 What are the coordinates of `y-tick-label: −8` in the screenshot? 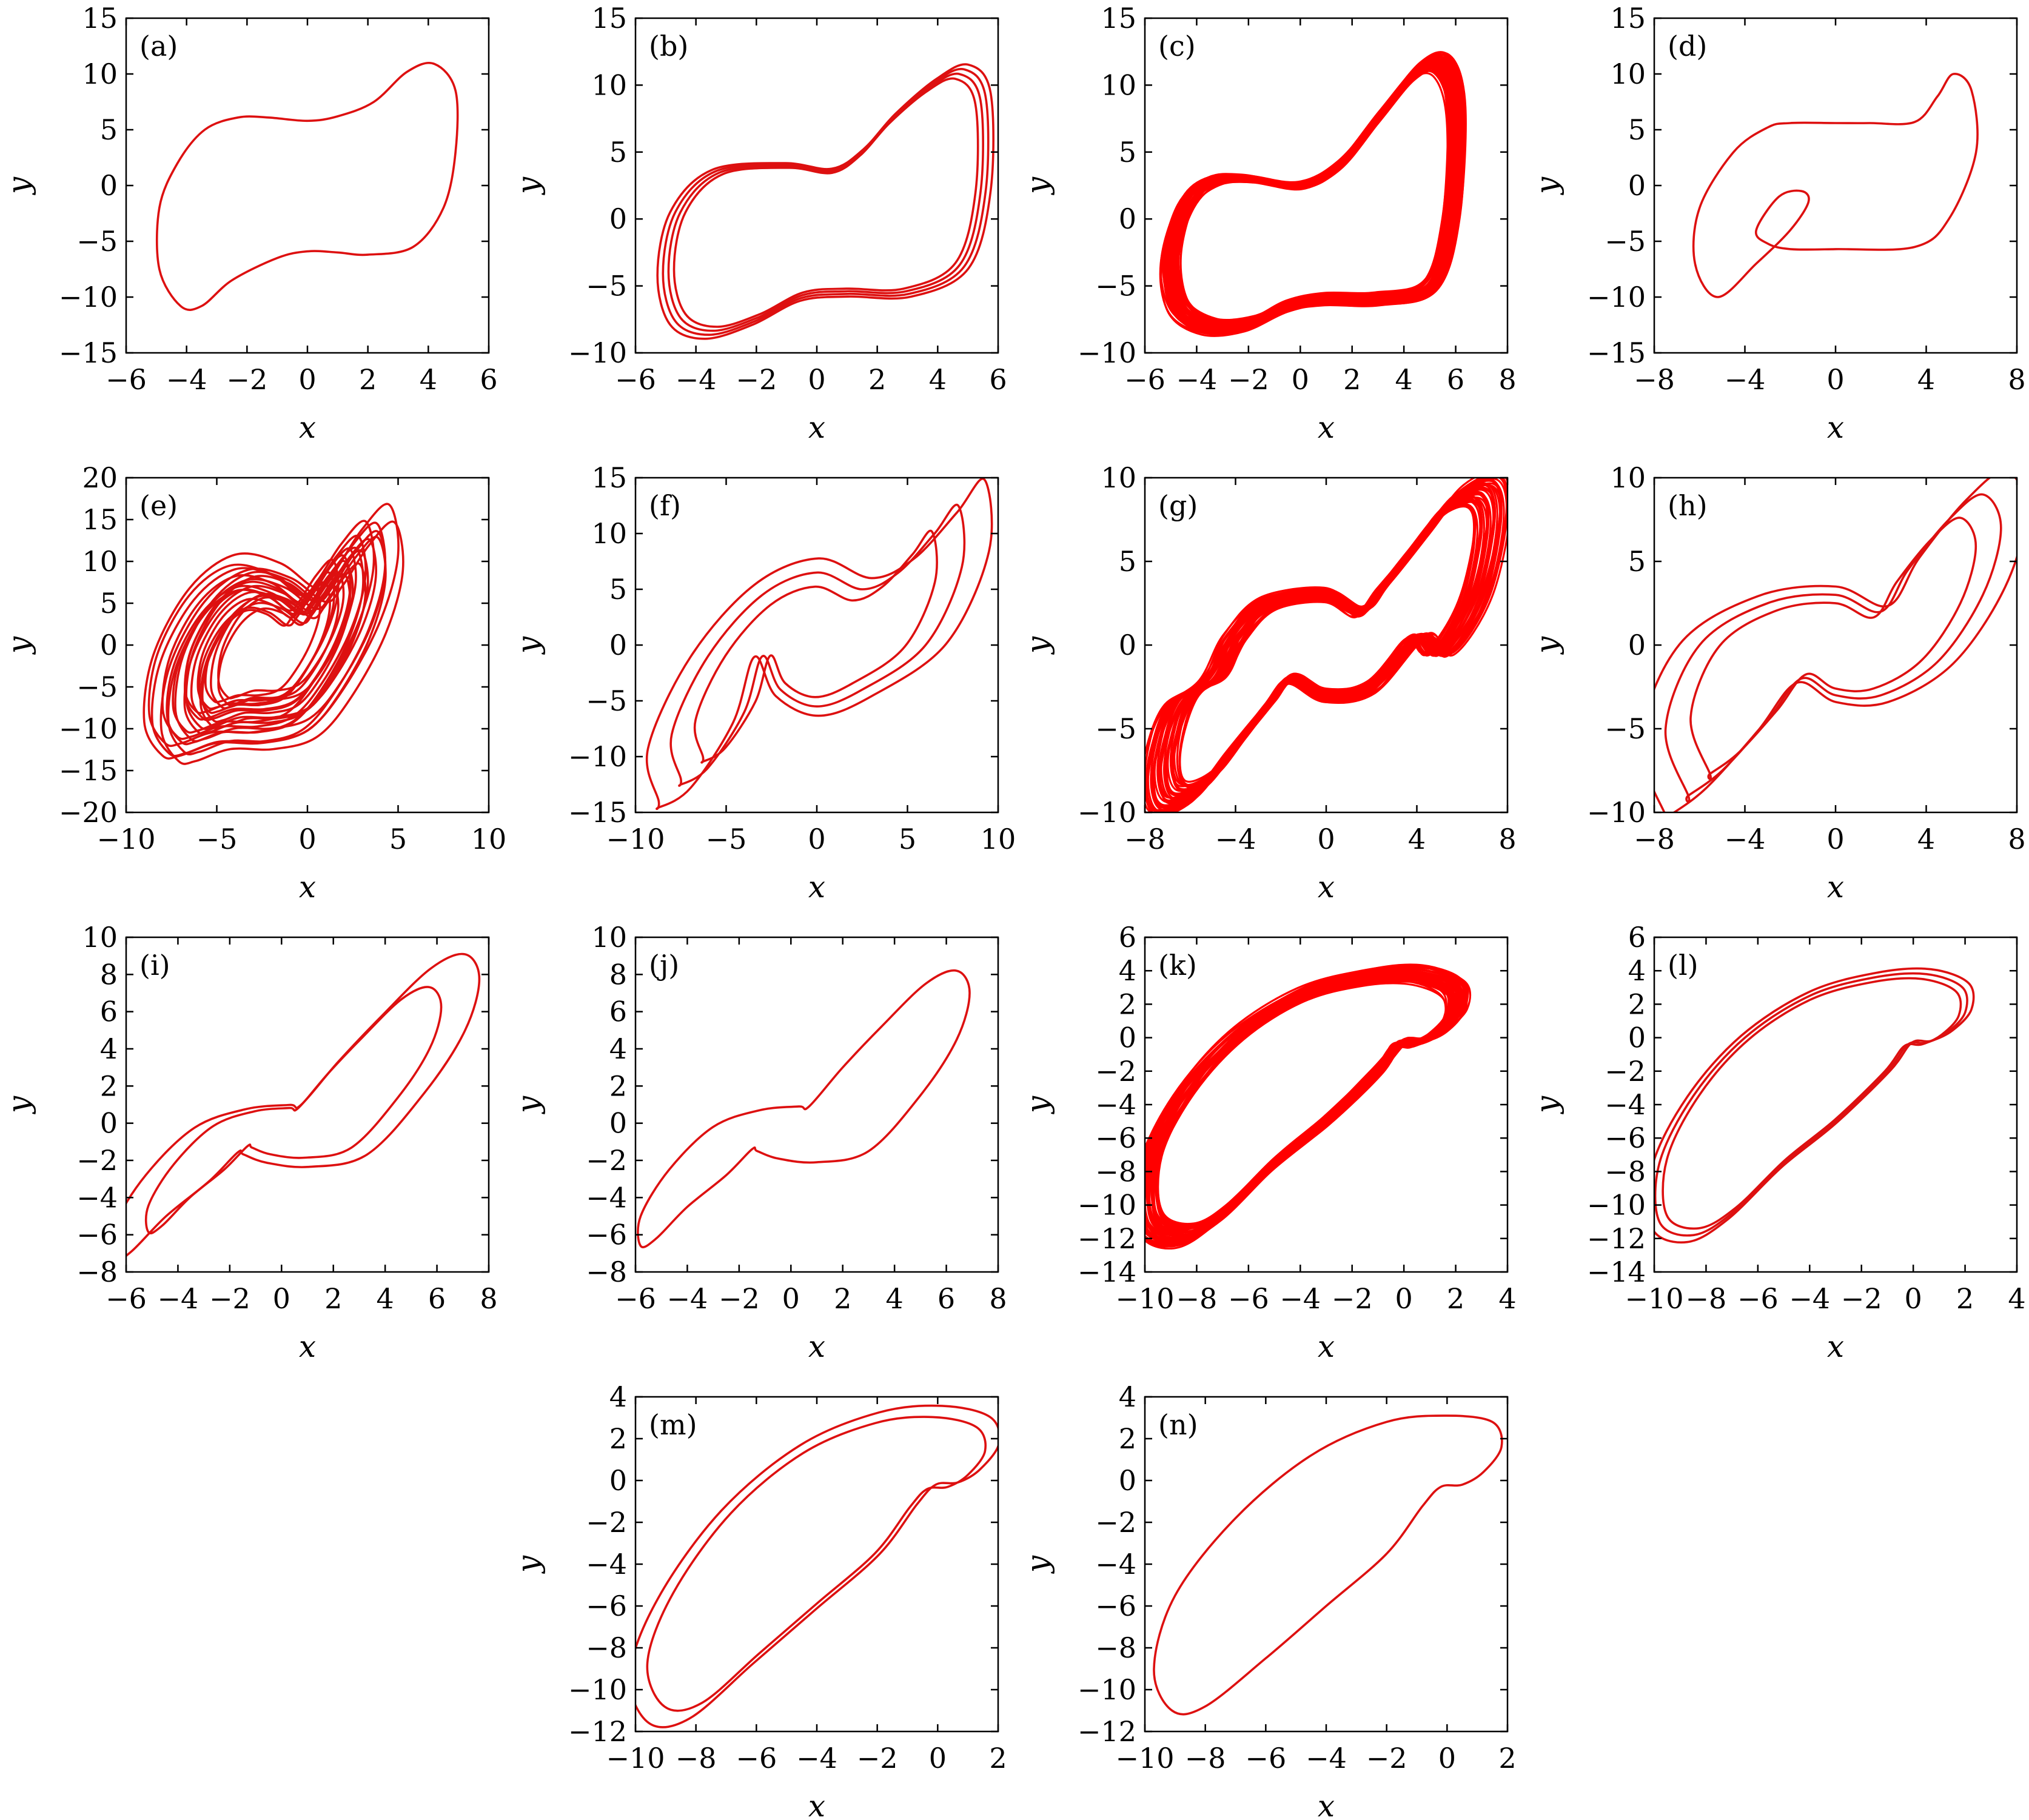 It's located at (606, 1648).